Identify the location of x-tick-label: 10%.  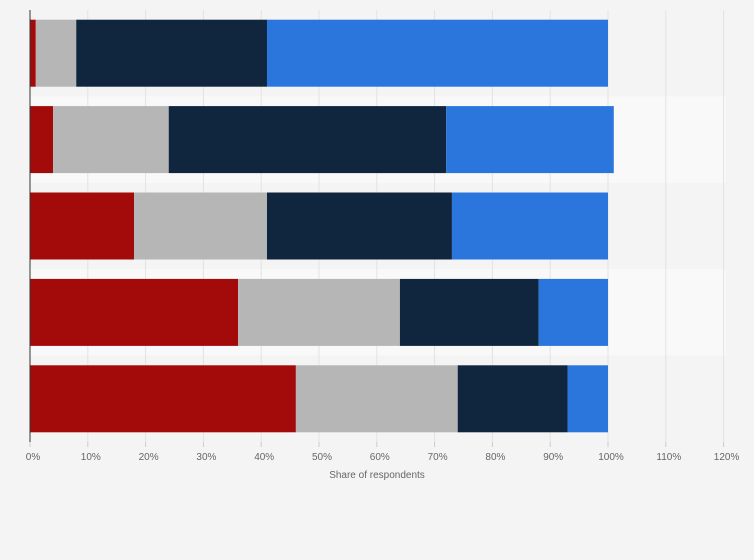
(91, 457).